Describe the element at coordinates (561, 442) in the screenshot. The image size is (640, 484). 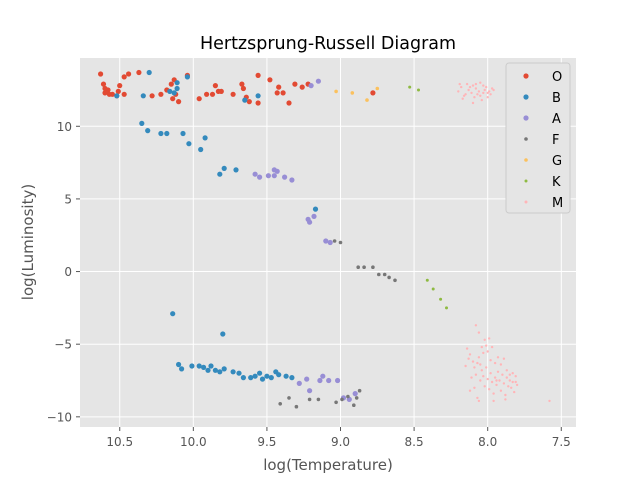
I see `x-tick-label: 7.5` at that location.